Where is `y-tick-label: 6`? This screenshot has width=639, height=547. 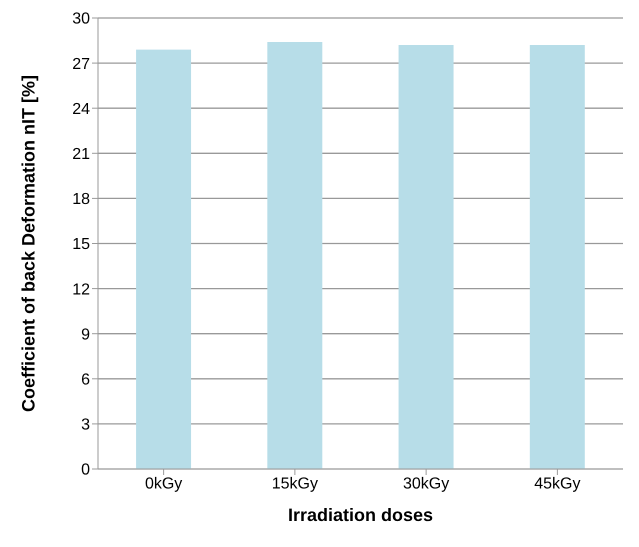 y-tick-label: 6 is located at coordinates (85, 379).